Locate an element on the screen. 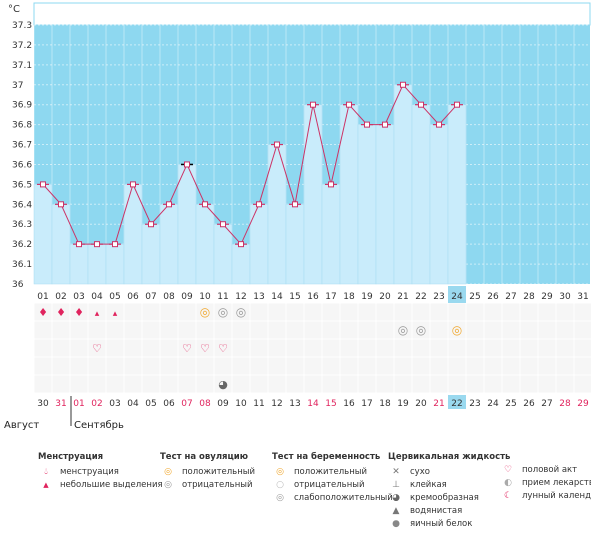 The height and width of the screenshot is (535, 591). moon-icon: ☾ is located at coordinates (508, 496).